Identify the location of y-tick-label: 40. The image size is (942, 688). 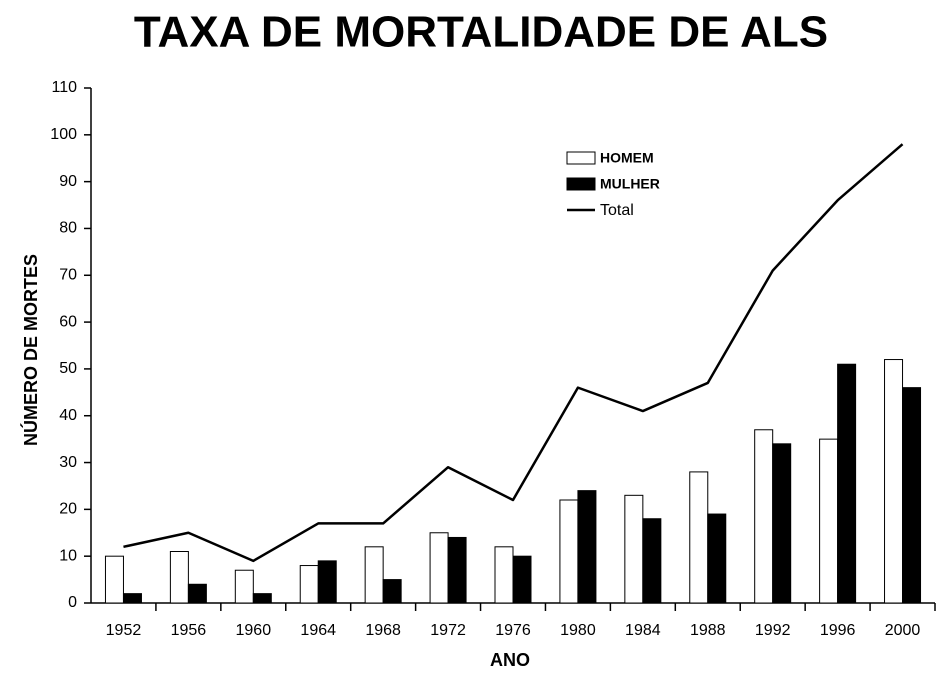
(68, 415).